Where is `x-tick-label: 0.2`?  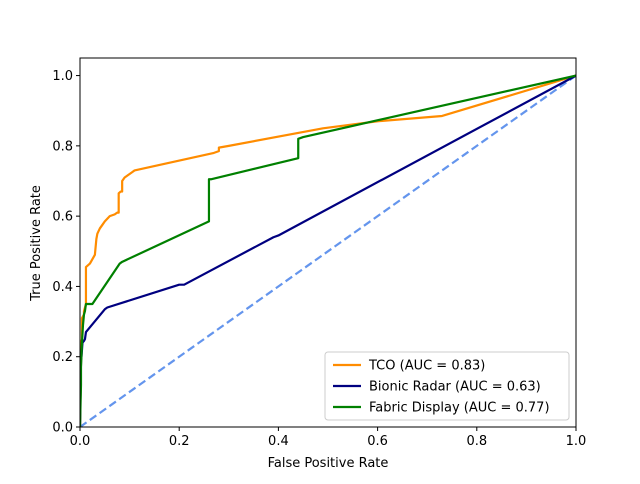 x-tick-label: 0.2 is located at coordinates (179, 441).